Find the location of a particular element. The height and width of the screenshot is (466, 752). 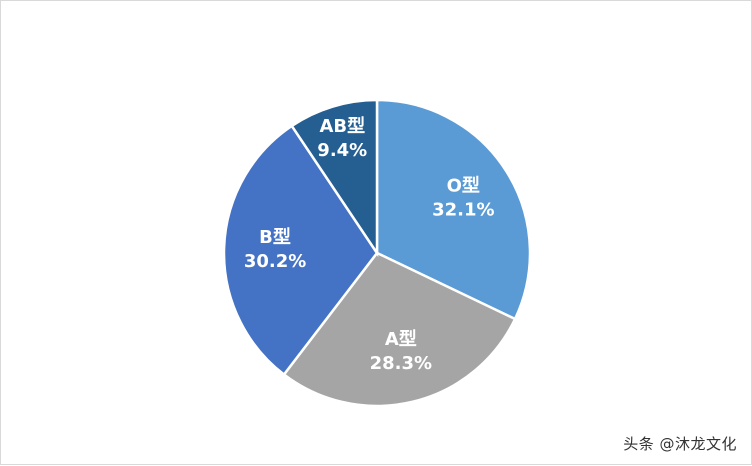

slice-category-label: B型 is located at coordinates (275, 237).